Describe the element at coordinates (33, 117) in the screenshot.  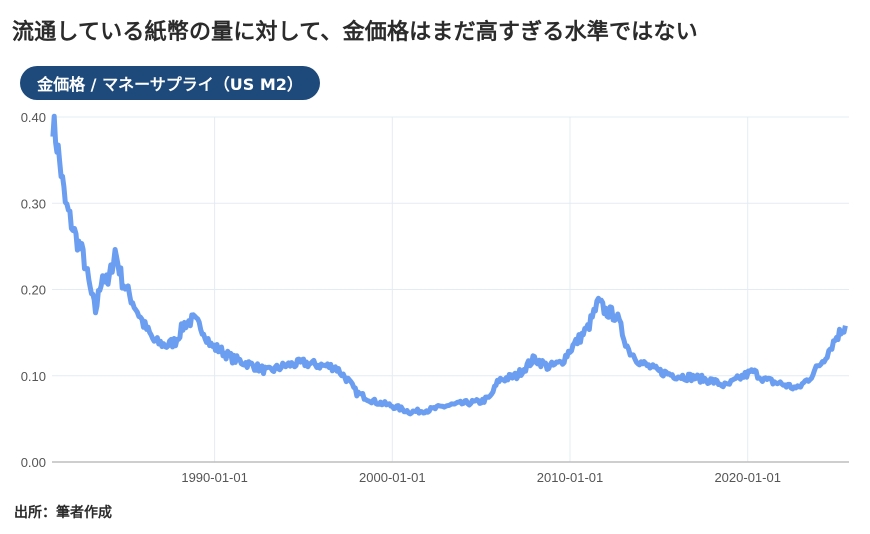
I see `y-tick-label: 0.40` at that location.